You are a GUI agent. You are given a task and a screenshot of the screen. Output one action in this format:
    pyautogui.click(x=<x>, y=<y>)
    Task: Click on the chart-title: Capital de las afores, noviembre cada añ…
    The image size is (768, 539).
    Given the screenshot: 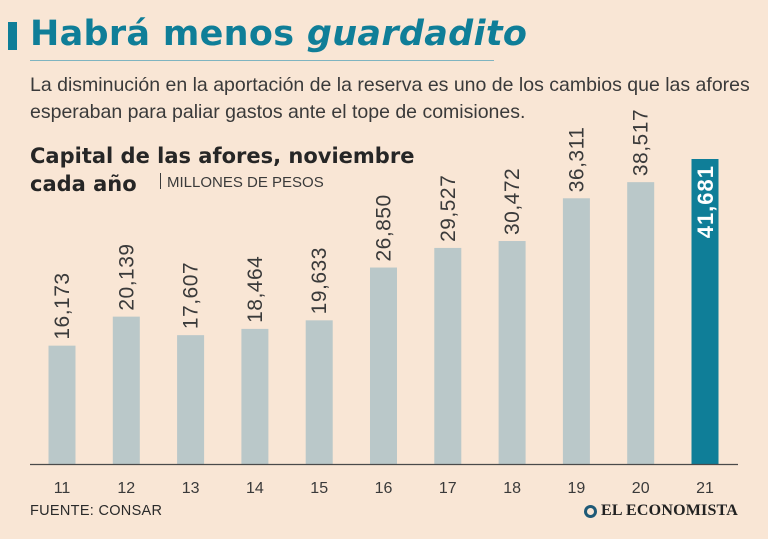 What is the action you would take?
    pyautogui.click(x=222, y=170)
    